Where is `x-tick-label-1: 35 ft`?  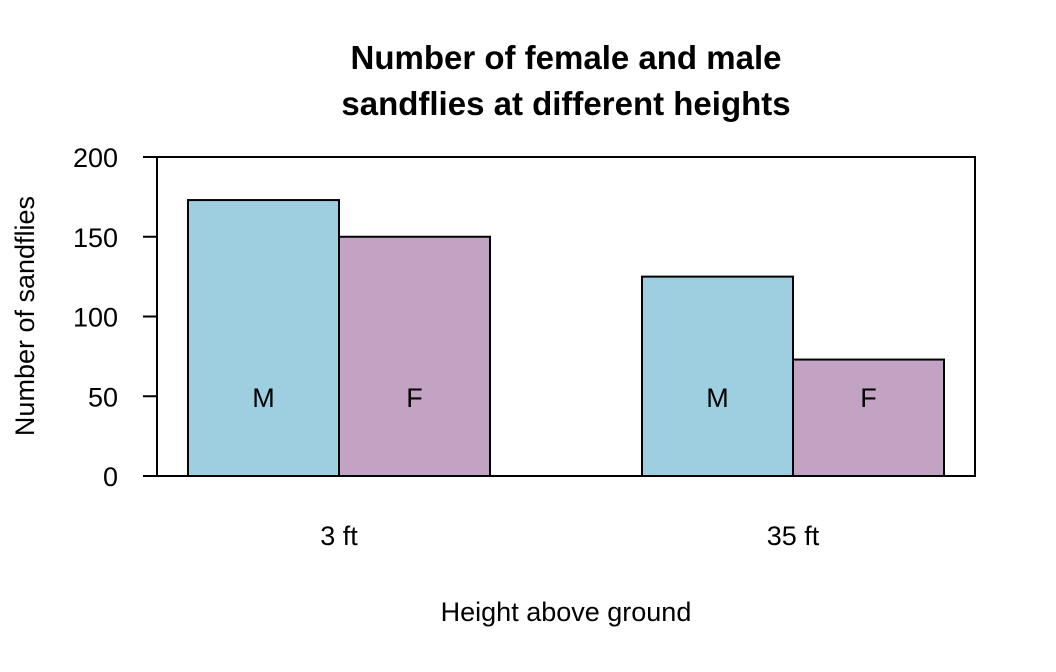 x-tick-label-1: 35 ft is located at coordinates (793, 536).